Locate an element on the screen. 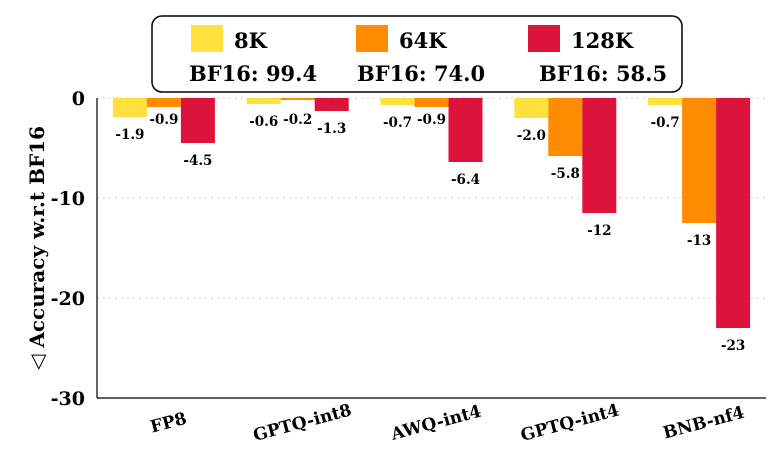 The image size is (778, 451). x-category-label: GPTQ-int8 is located at coordinates (302, 422).